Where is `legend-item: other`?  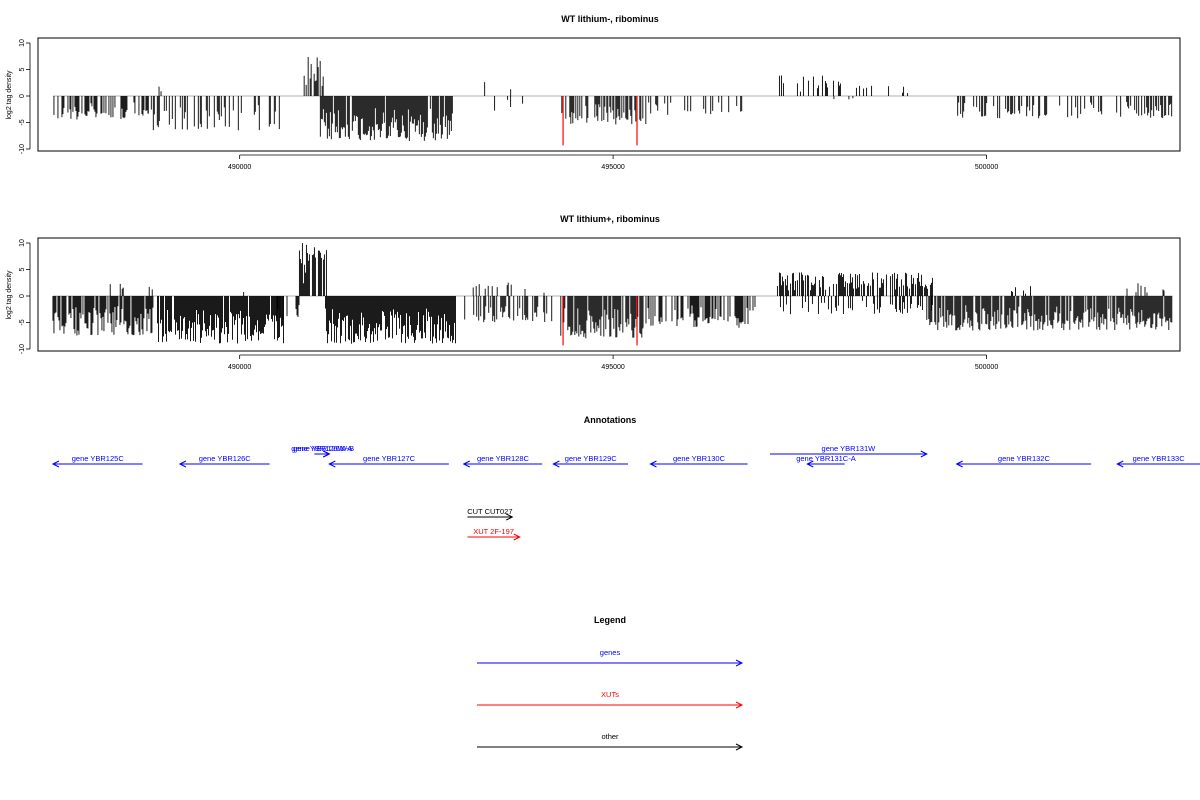
legend-item: other is located at coordinates (610, 741).